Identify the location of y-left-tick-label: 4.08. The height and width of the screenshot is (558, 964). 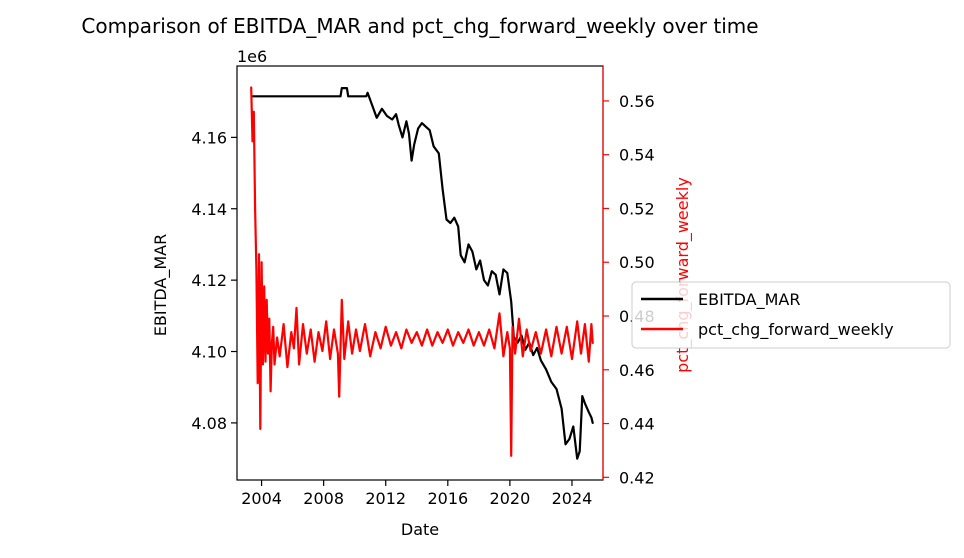
(209, 423).